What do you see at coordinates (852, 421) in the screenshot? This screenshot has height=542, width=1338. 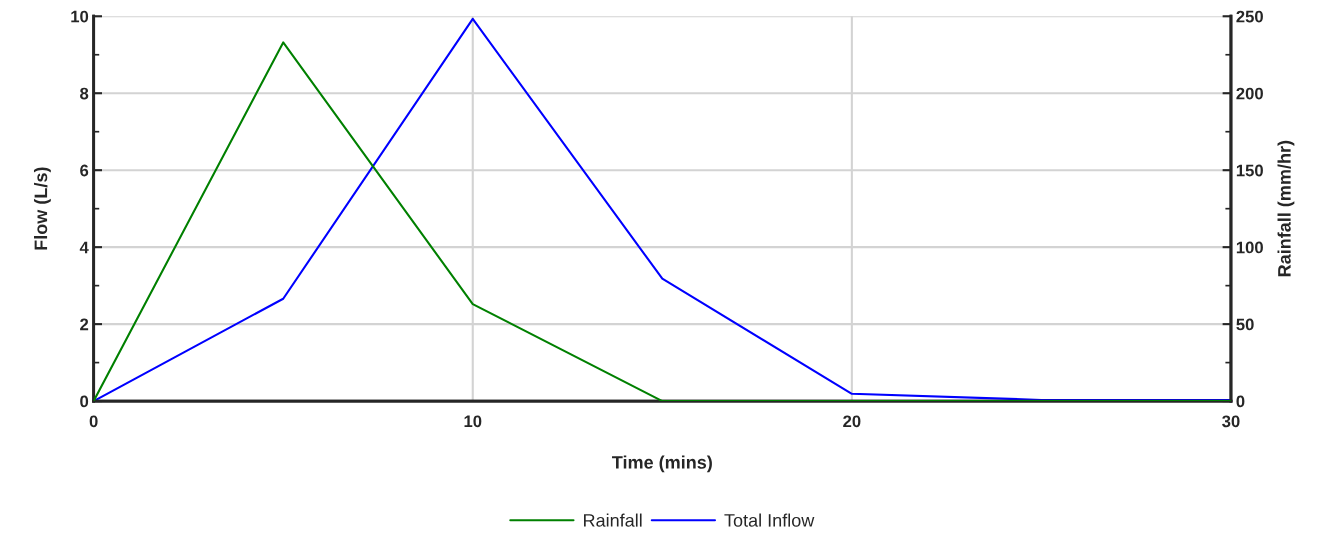 I see `x-tick-label: 20` at bounding box center [852, 421].